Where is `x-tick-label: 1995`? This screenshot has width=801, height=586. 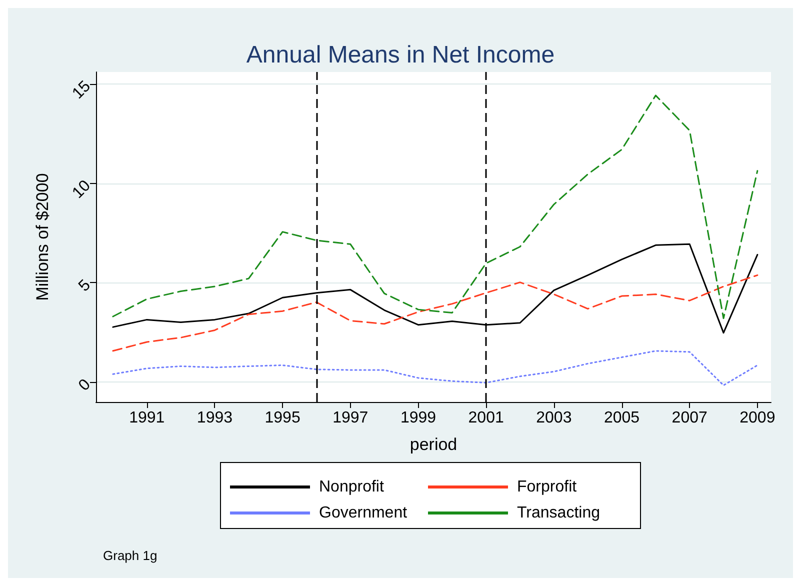 x-tick-label: 1995 is located at coordinates (282, 418).